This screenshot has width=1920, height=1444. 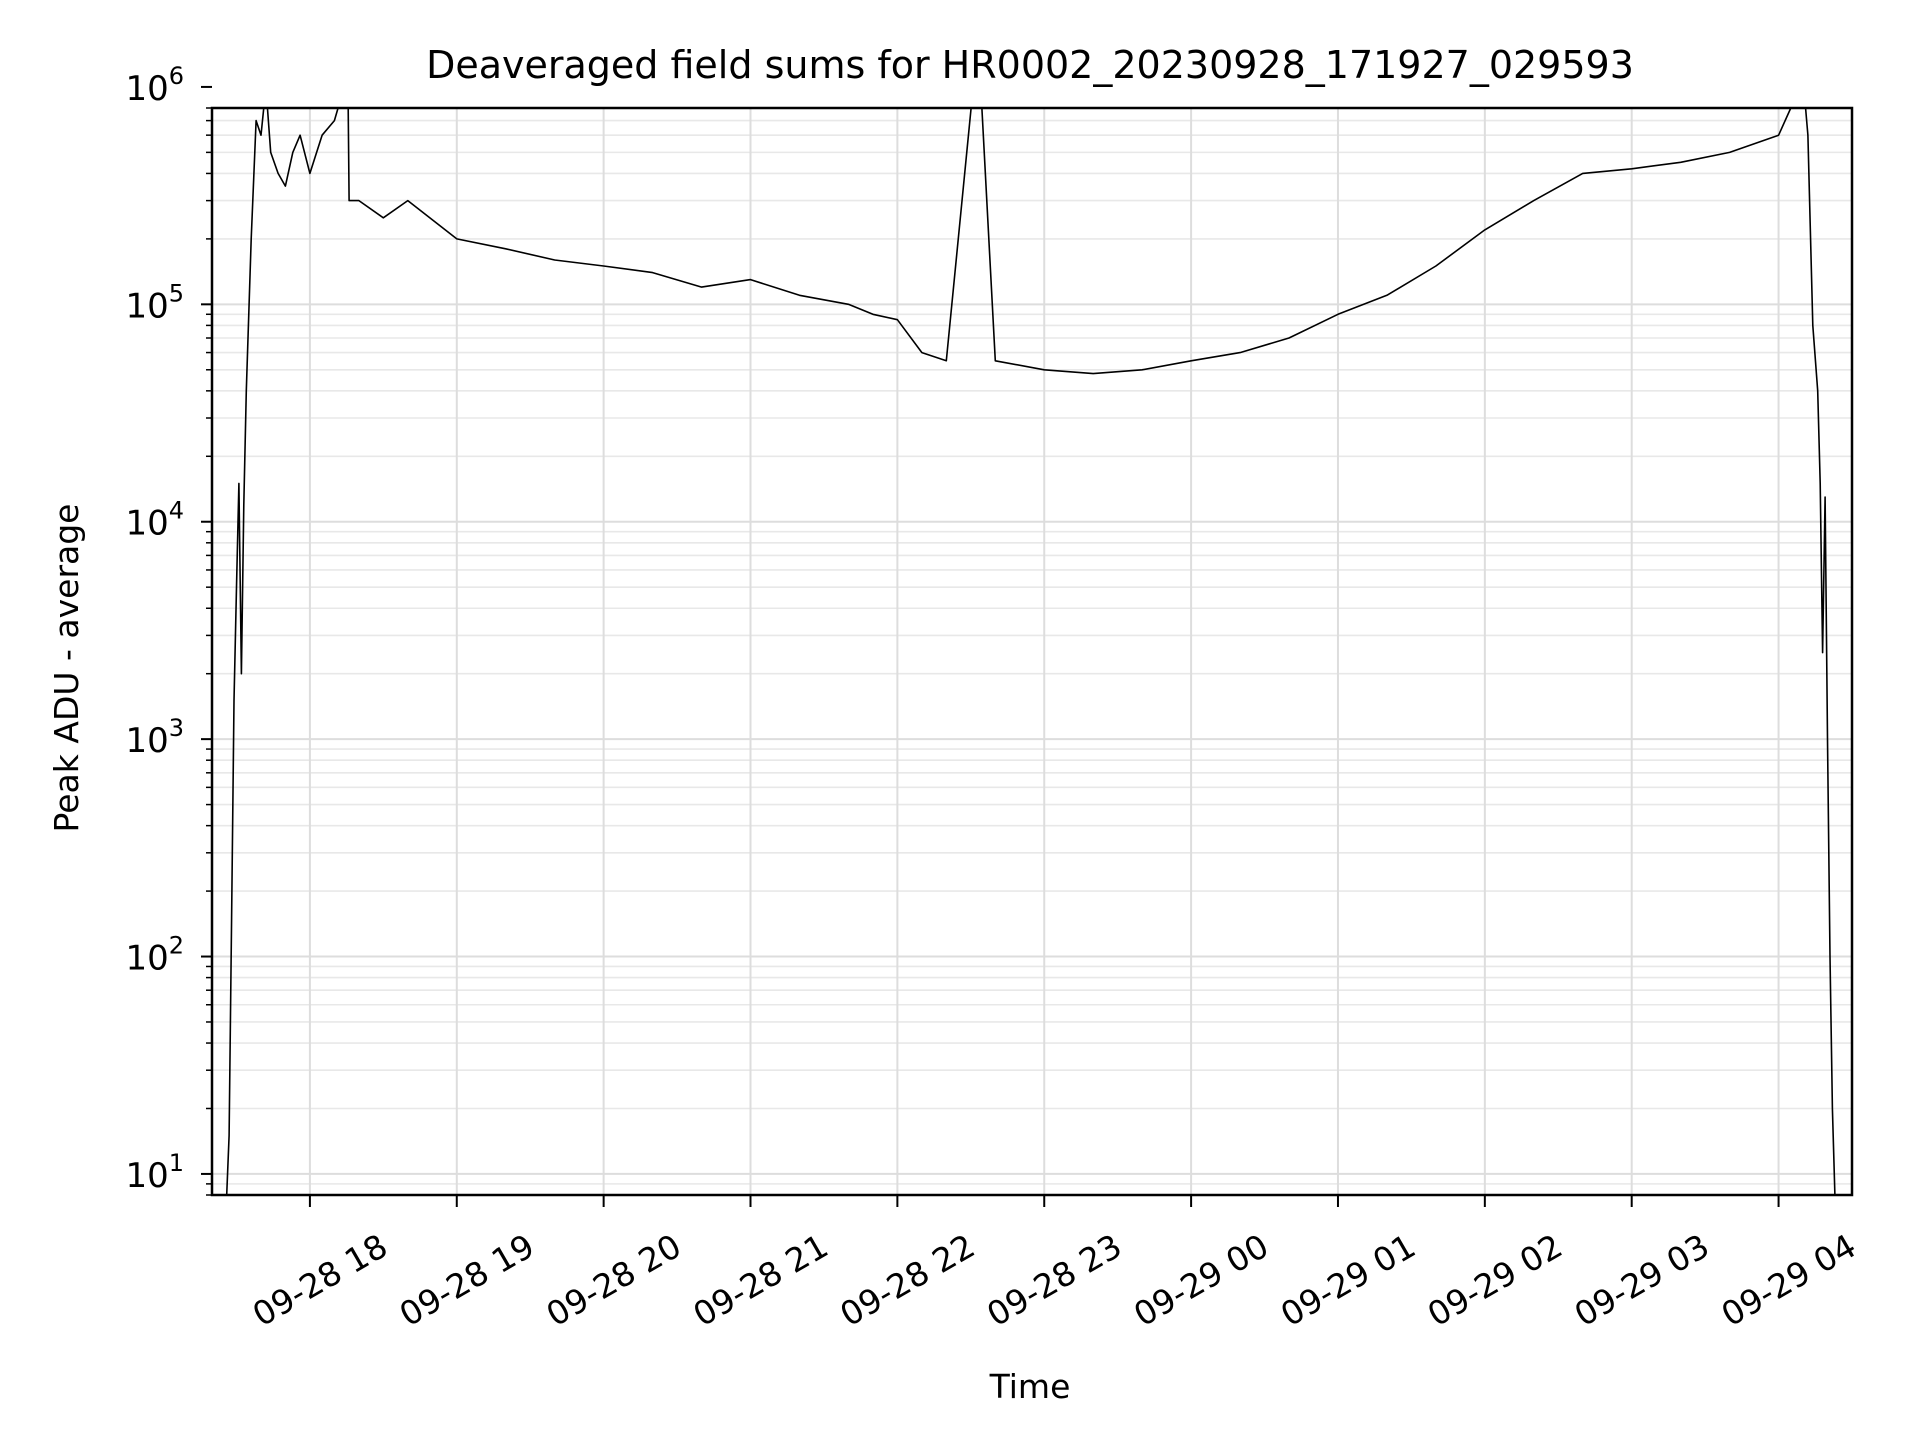 What do you see at coordinates (66, 668) in the screenshot?
I see `y-axis-label: Peak ADU - average` at bounding box center [66, 668].